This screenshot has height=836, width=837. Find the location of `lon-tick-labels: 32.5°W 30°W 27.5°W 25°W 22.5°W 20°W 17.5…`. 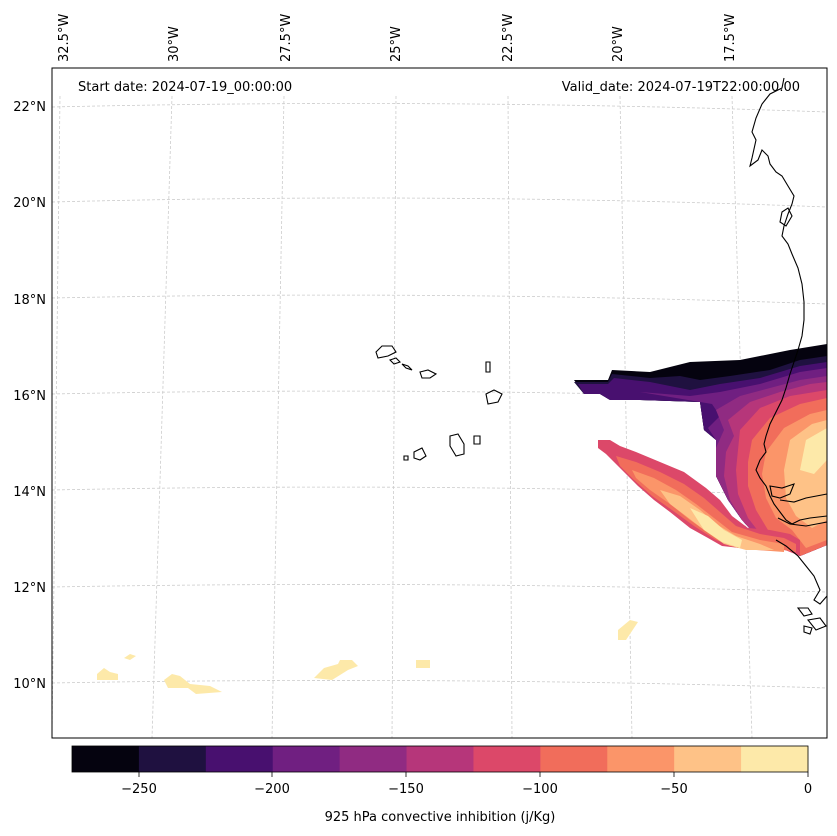

lon-tick-labels: 32.5°W 30°W 27.5°W 25°W 22.5°W 20°W 17.5… is located at coordinates (397, 38).